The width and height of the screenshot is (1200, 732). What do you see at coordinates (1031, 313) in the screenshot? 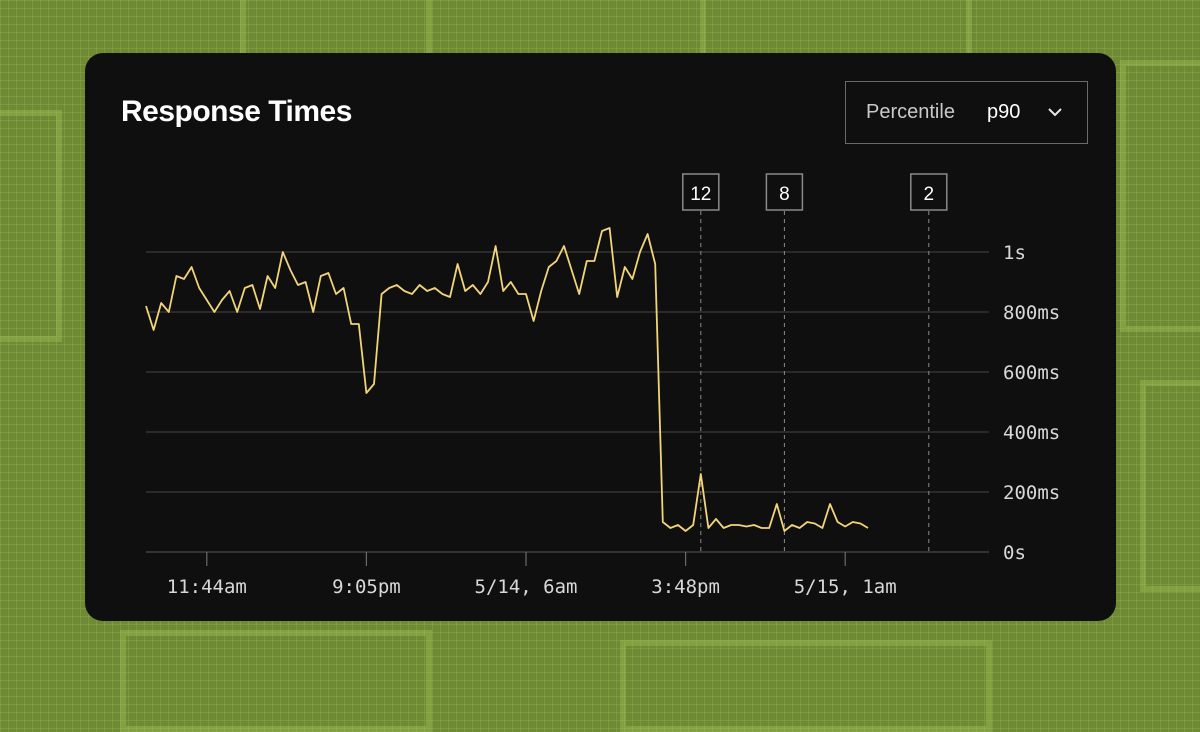
I see `y-tick-label: 800ms` at bounding box center [1031, 313].